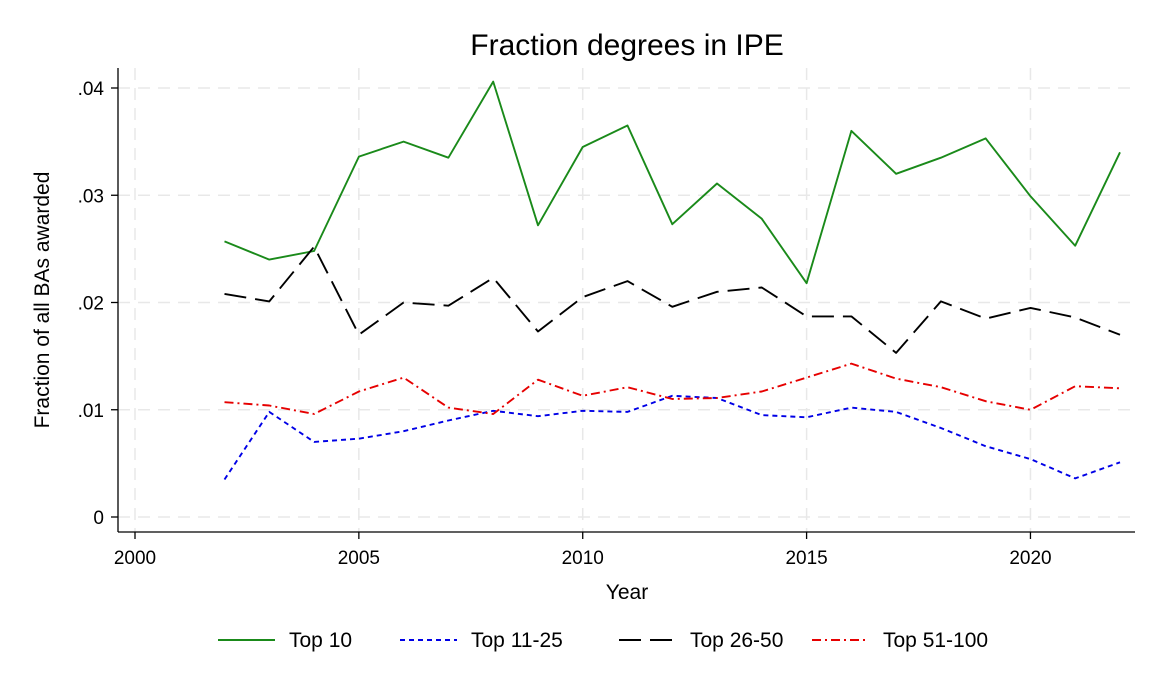  I want to click on x-axis-ticks: 2000 2005 2010 2015 2020, so click(583, 550).